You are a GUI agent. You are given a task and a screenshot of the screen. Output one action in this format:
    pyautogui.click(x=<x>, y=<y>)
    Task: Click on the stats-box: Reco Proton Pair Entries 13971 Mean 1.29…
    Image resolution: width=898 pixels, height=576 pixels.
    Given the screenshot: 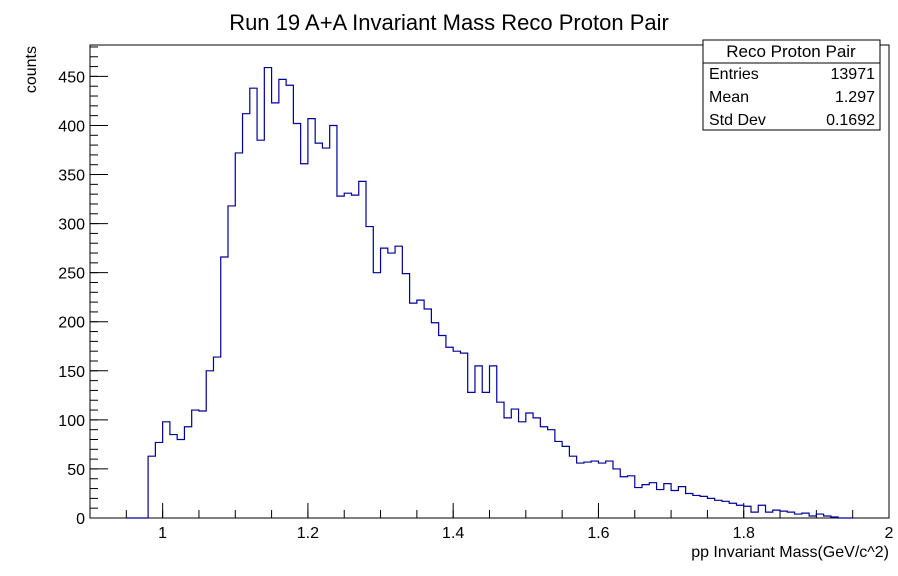 What is the action you would take?
    pyautogui.click(x=791, y=85)
    